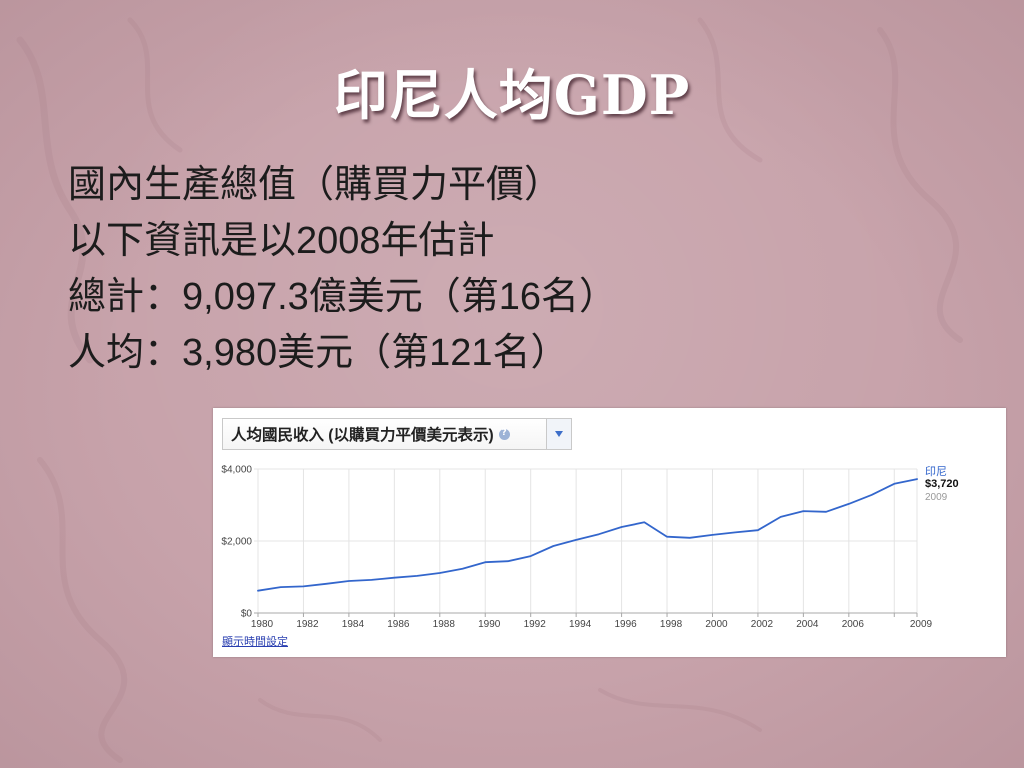  What do you see at coordinates (236, 542) in the screenshot?
I see `y-tick-label: $2,000` at bounding box center [236, 542].